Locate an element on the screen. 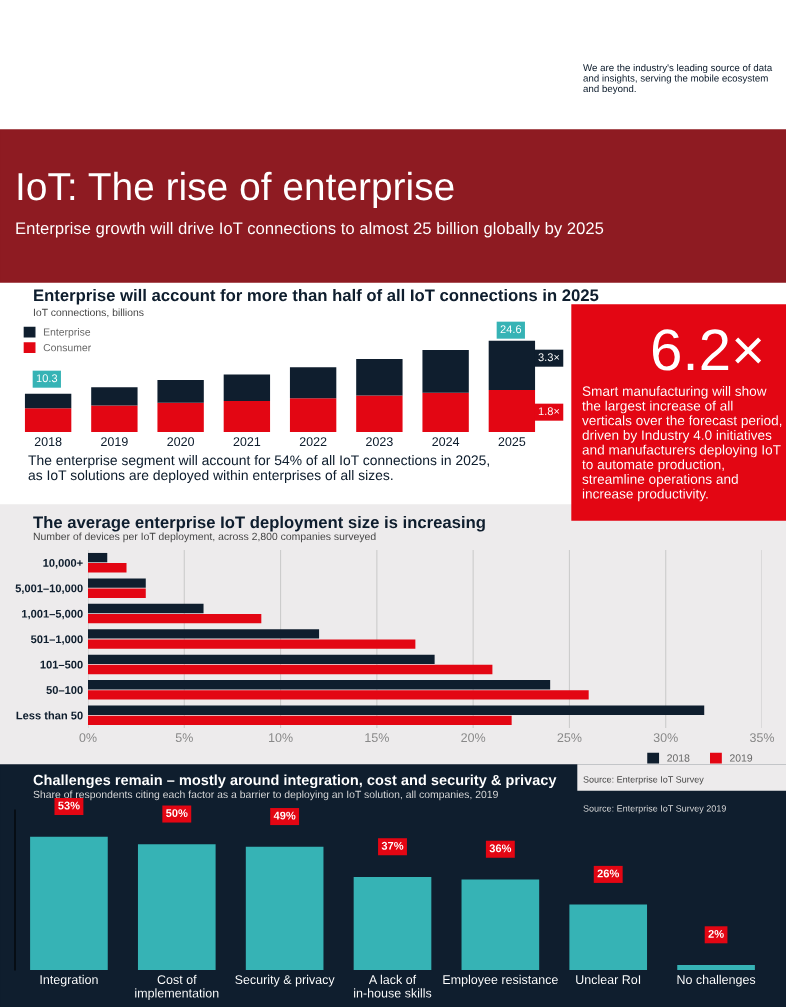 The width and height of the screenshot is (786, 1007). data-label: 2% is located at coordinates (716, 933).